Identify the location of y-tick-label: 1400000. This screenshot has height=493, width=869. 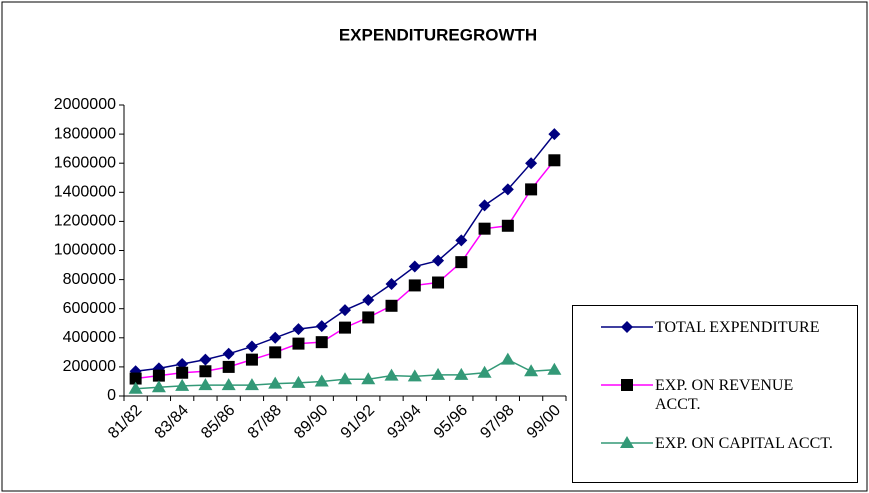
(85, 192).